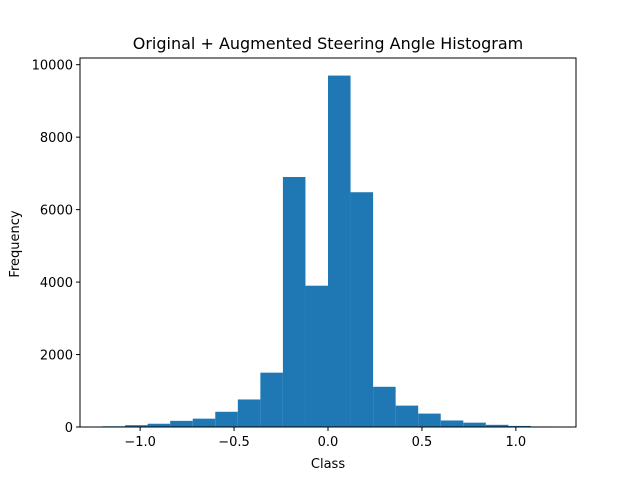 The image size is (640, 480). Describe the element at coordinates (56, 247) in the screenshot. I see `y-axis-ticks: 0 2000 4000 6000 8000 10000` at that location.